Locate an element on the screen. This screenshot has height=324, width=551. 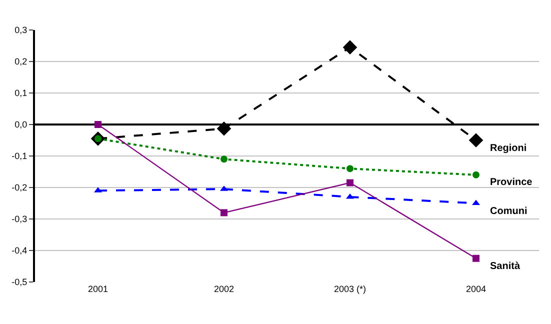
y-tick-label: 0,3 is located at coordinates (21, 30).